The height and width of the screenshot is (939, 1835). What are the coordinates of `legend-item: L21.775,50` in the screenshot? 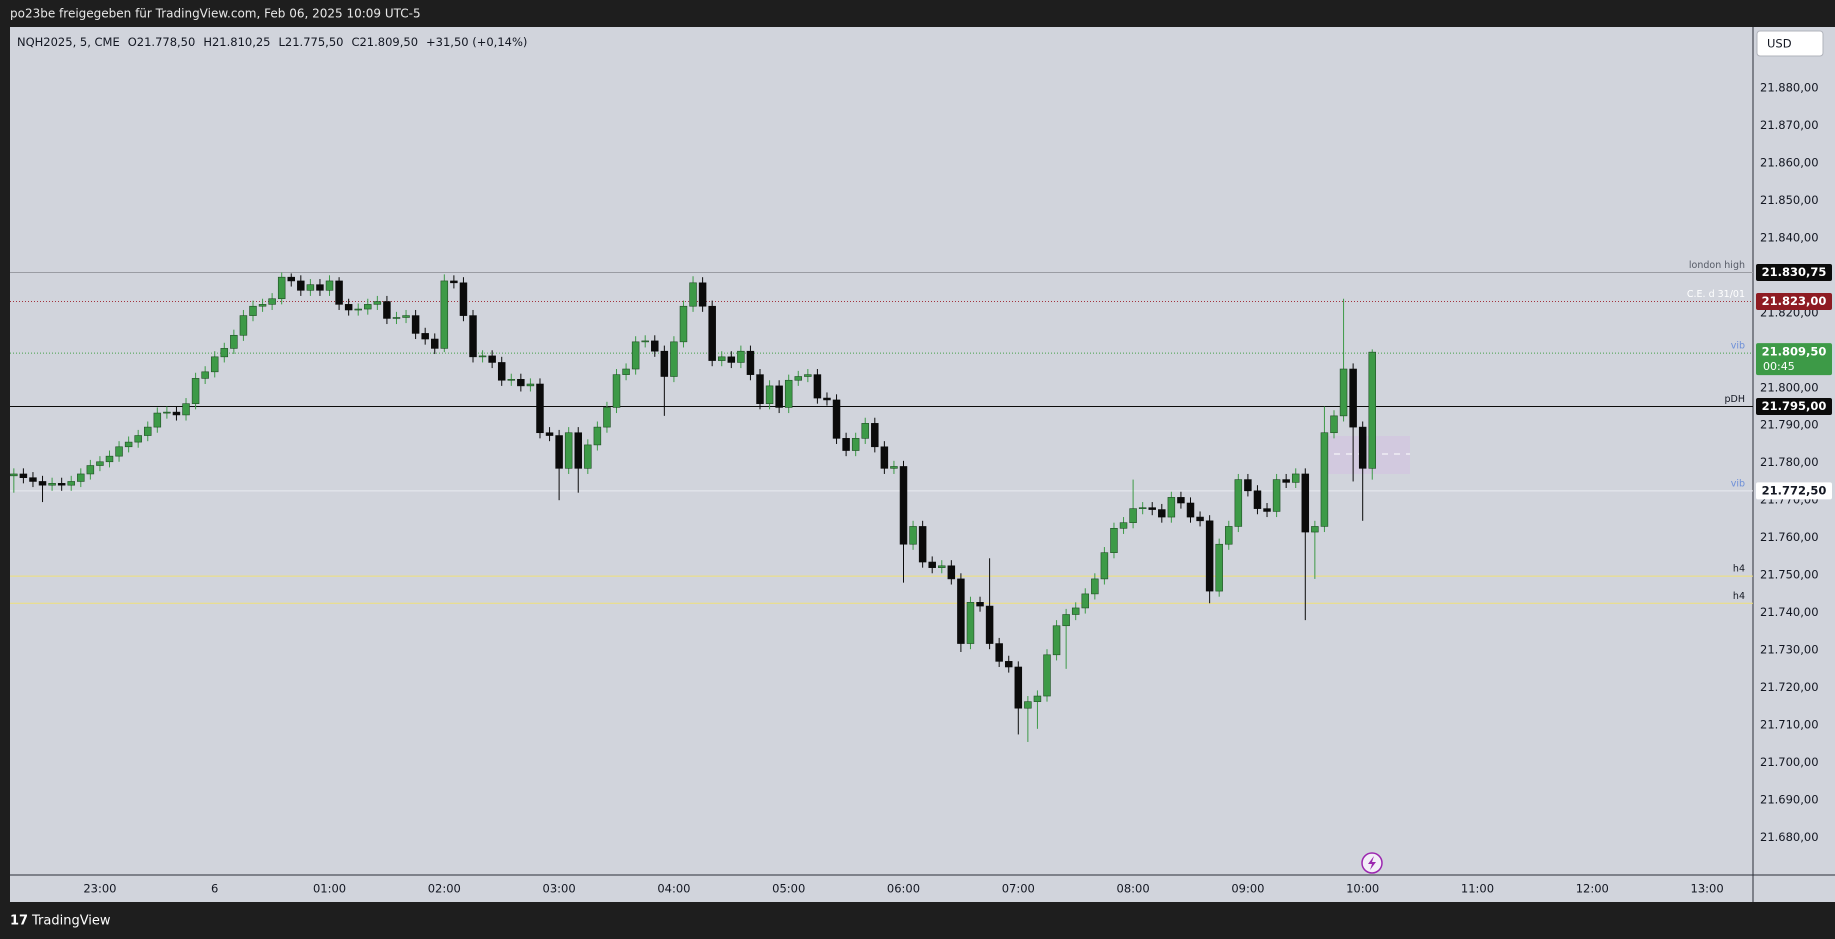 It's located at (311, 42).